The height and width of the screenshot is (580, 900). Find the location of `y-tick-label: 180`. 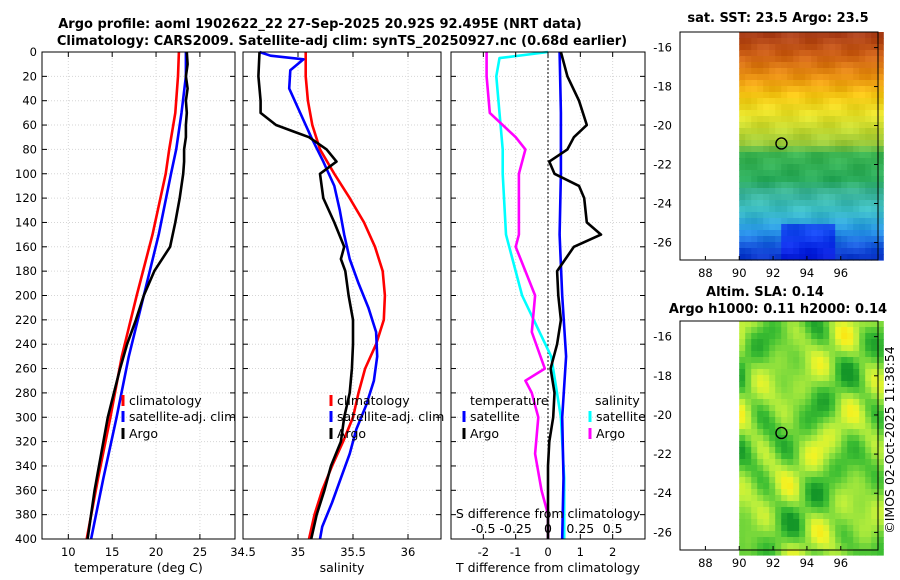

y-tick-label: 180 is located at coordinates (26, 271).